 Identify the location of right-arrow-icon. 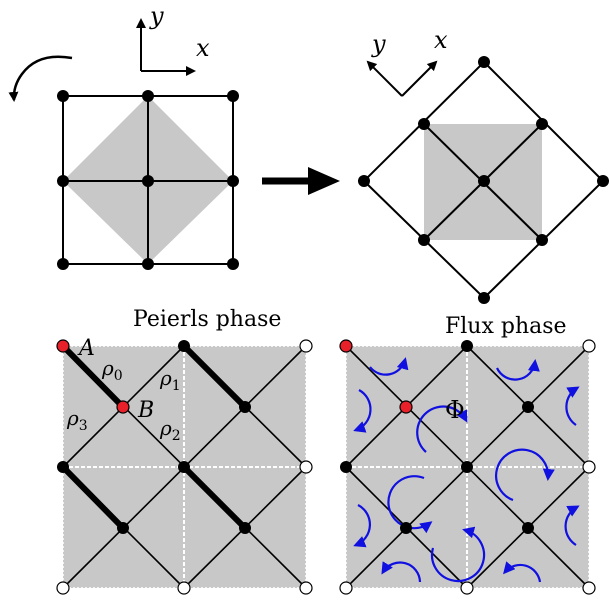
(301, 181).